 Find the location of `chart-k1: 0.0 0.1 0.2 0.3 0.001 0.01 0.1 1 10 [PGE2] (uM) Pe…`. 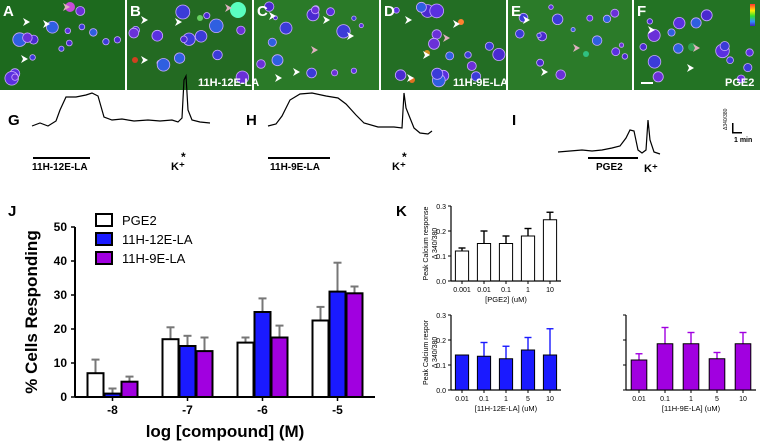

chart-k1: 0.0 0.1 0.2 0.3 0.001 0.01 0.1 1 10 [PGE2] (uM) Pe… is located at coordinates (492, 254).